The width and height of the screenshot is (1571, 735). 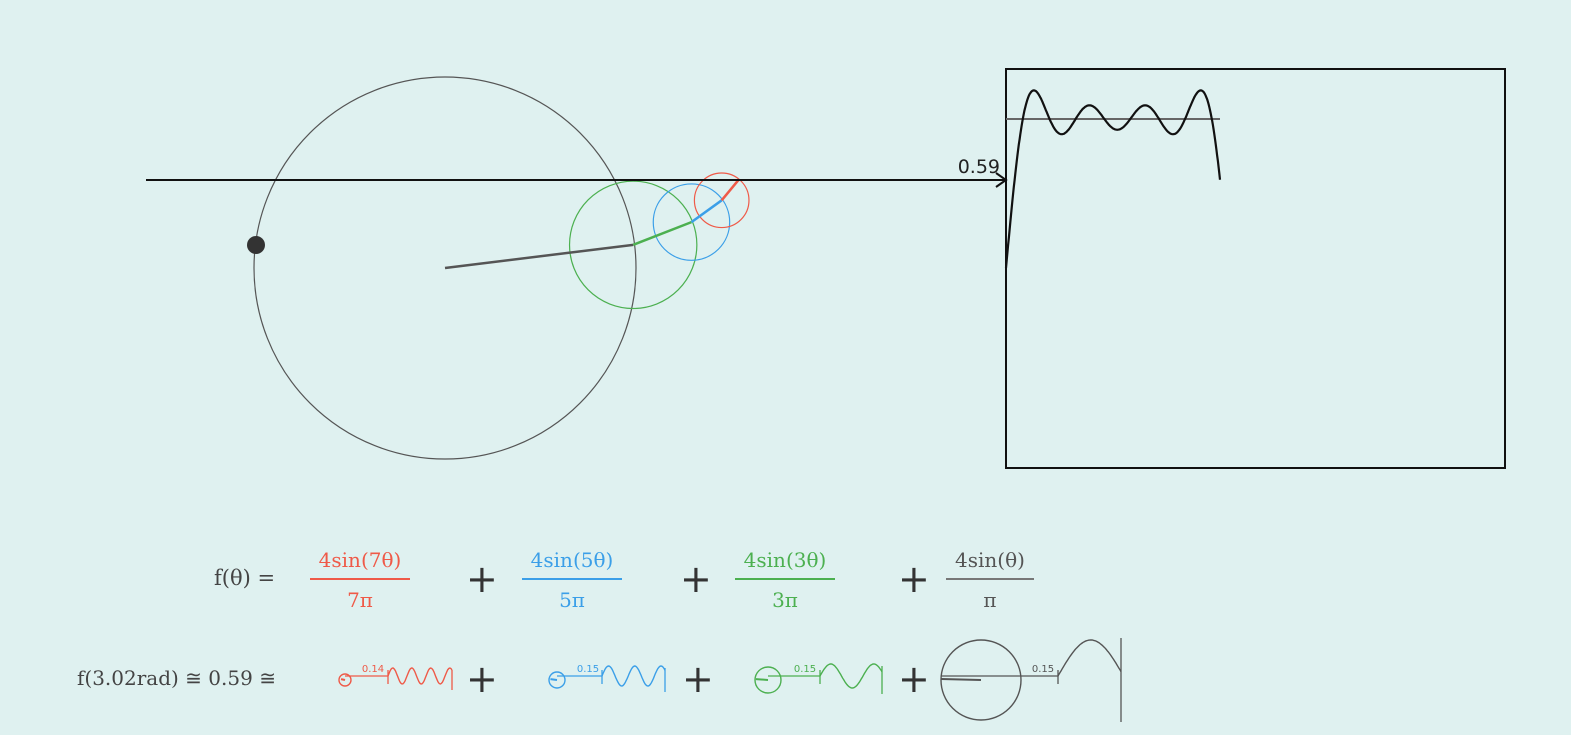 I want to click on fourier-sum-curve, so click(x=1113, y=179).